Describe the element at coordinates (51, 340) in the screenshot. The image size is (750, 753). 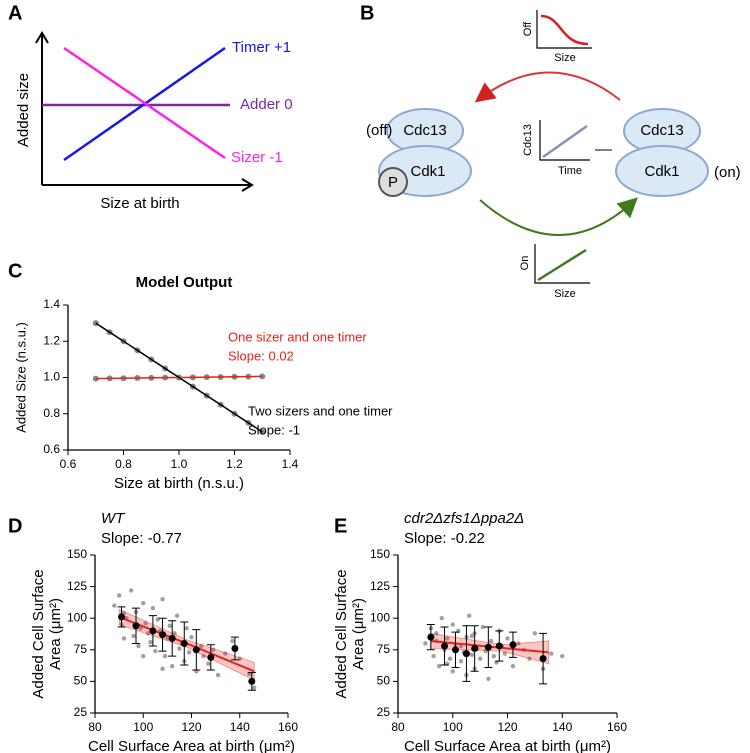
I see `y-tick-label: 1.2` at that location.